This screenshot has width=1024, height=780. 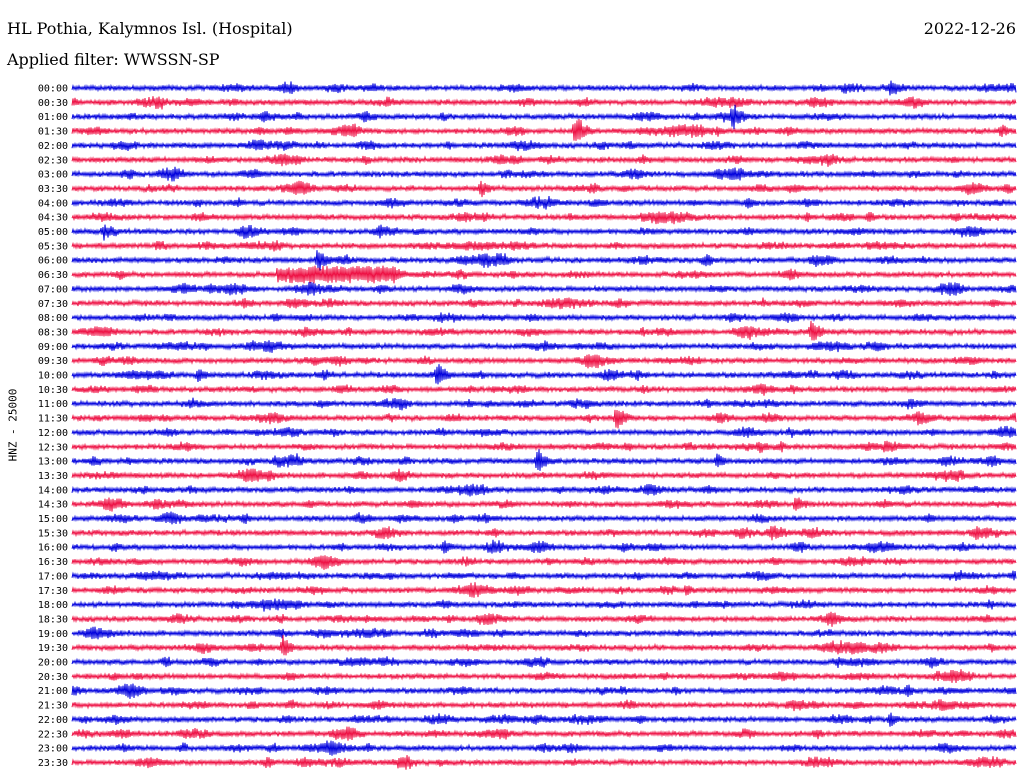 What do you see at coordinates (53, 706) in the screenshot?
I see `row-time-label: 21:30` at bounding box center [53, 706].